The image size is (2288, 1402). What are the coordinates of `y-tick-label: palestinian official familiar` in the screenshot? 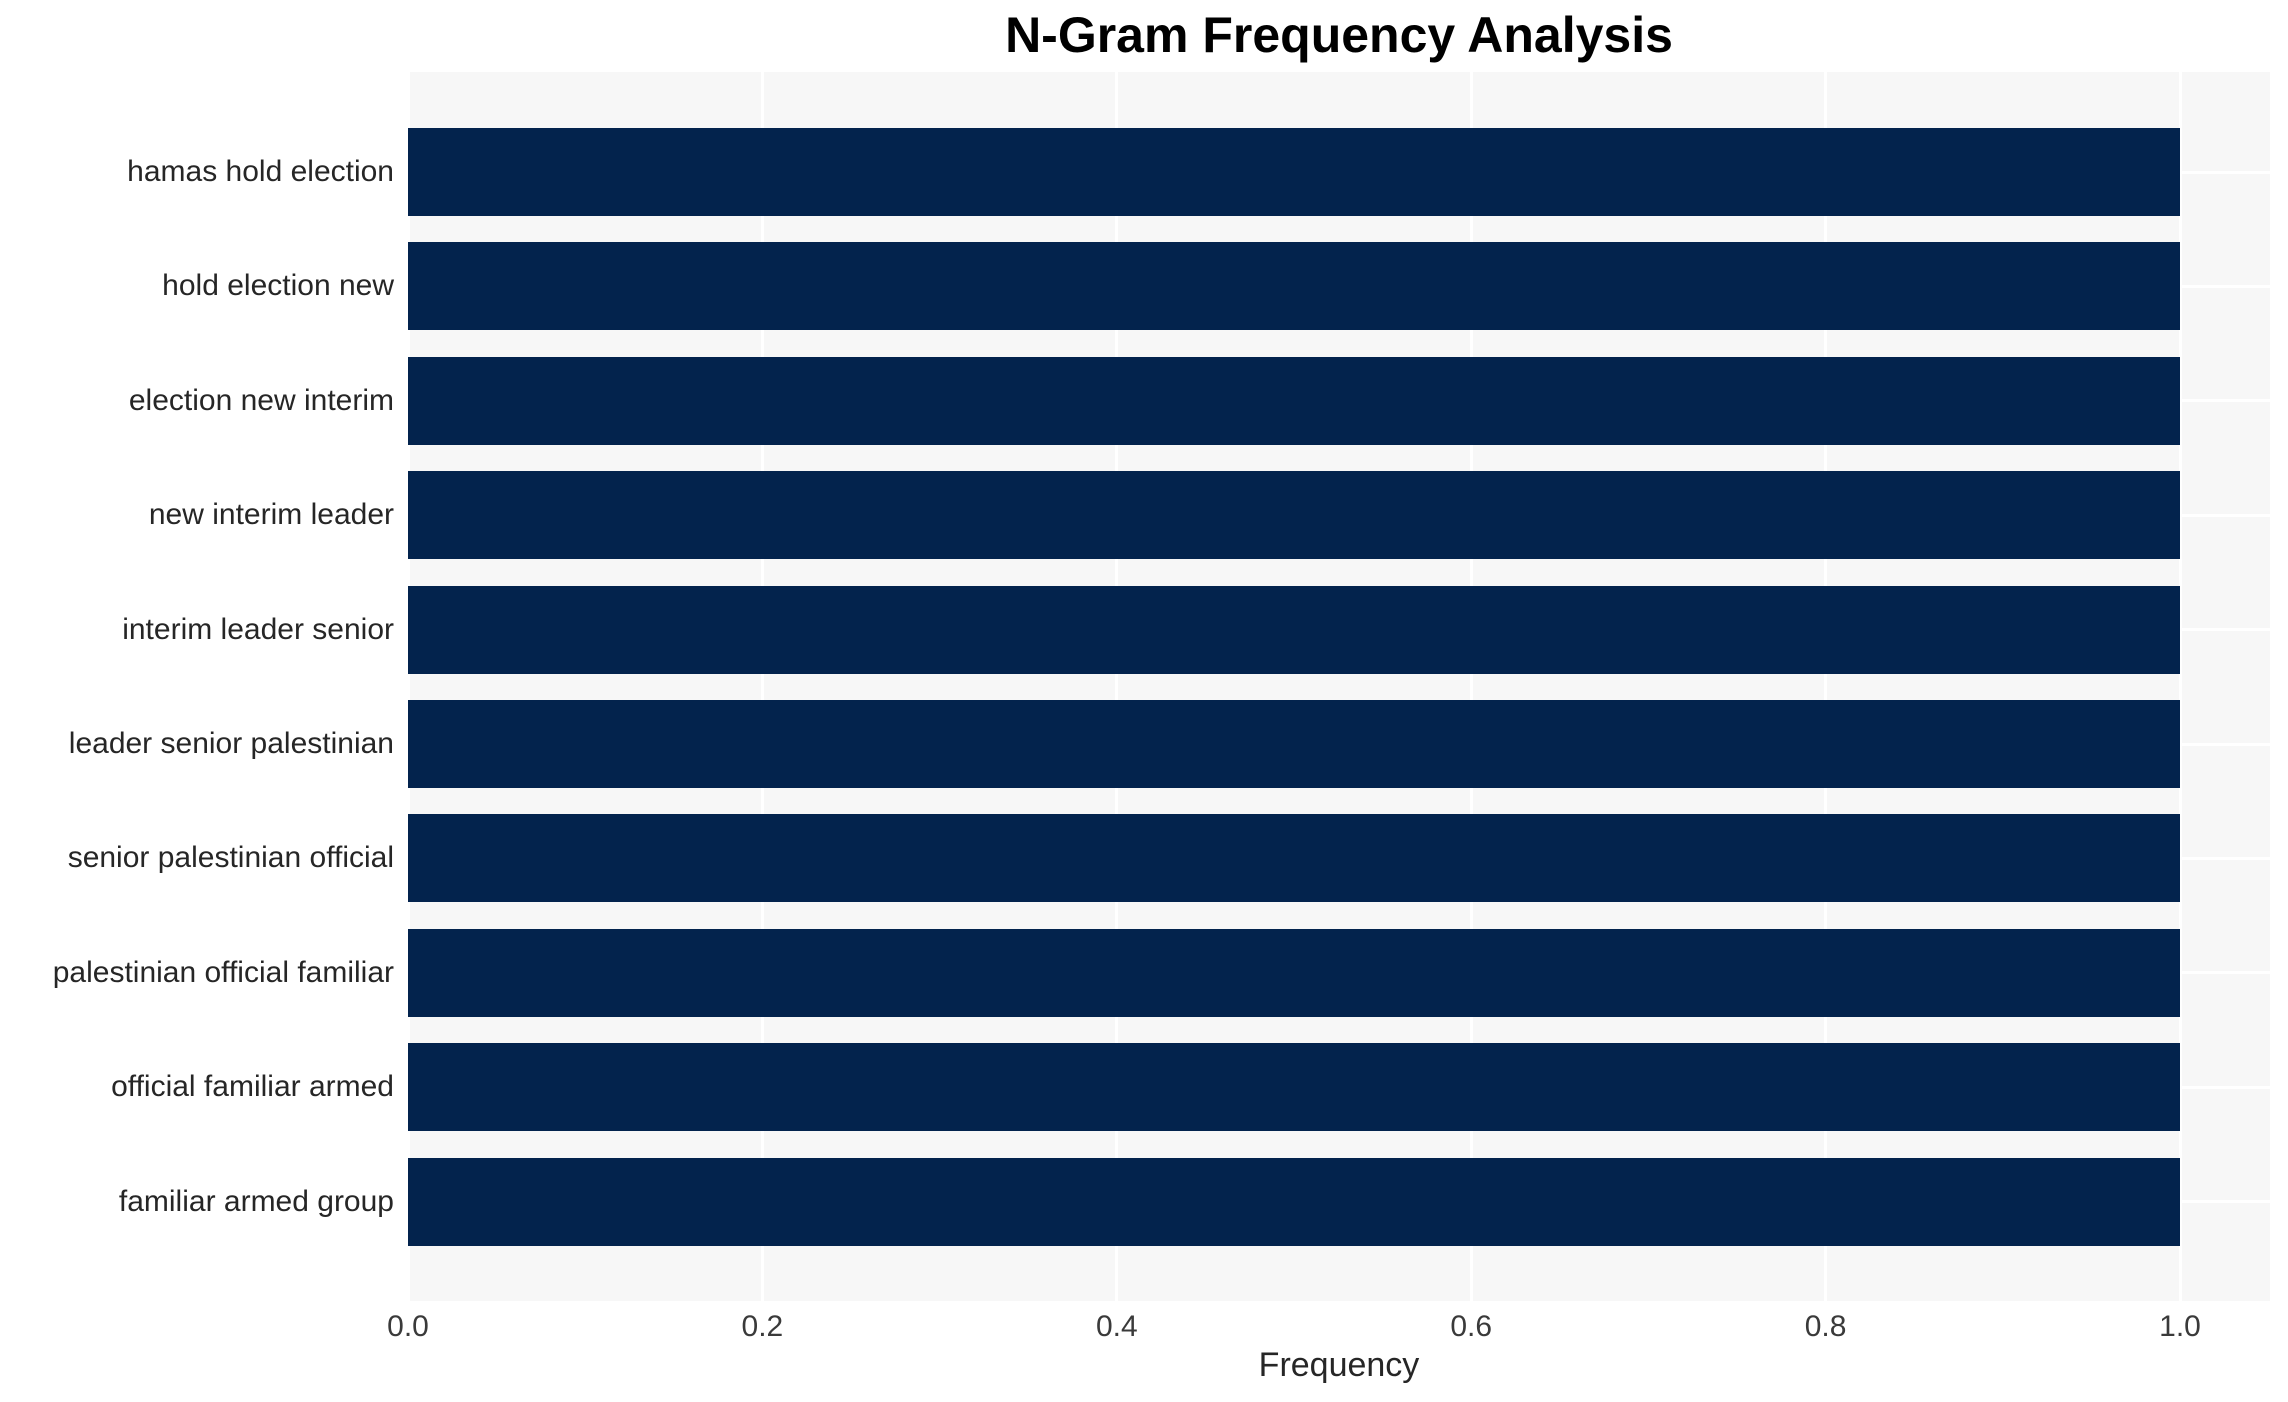 It's located at (223, 972).